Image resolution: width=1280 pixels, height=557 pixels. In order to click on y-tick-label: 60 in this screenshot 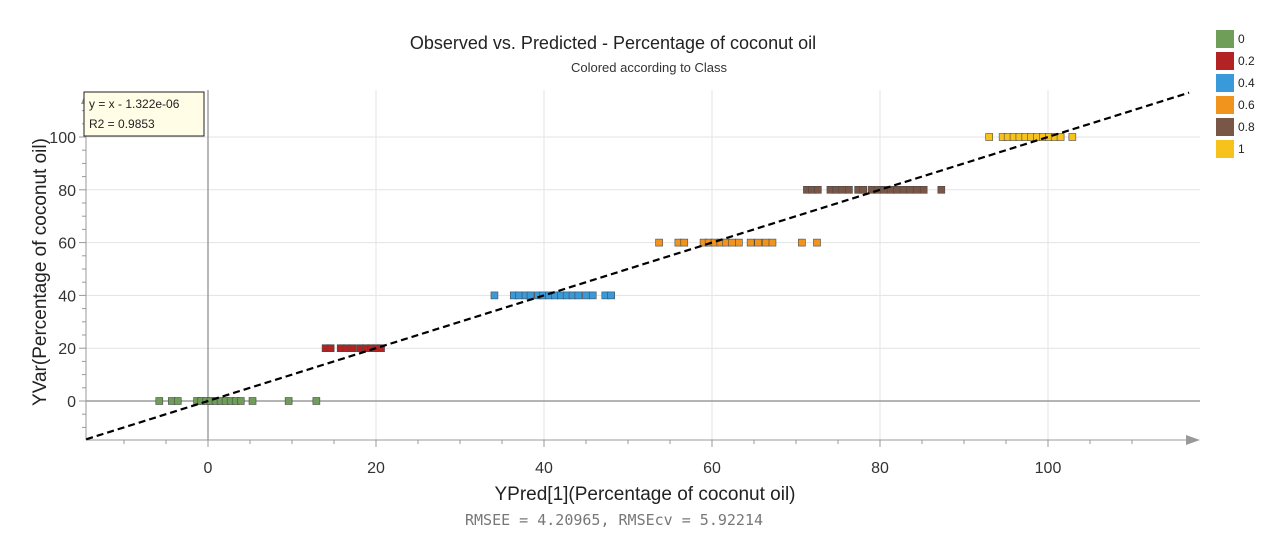, I will do `click(67, 244)`.